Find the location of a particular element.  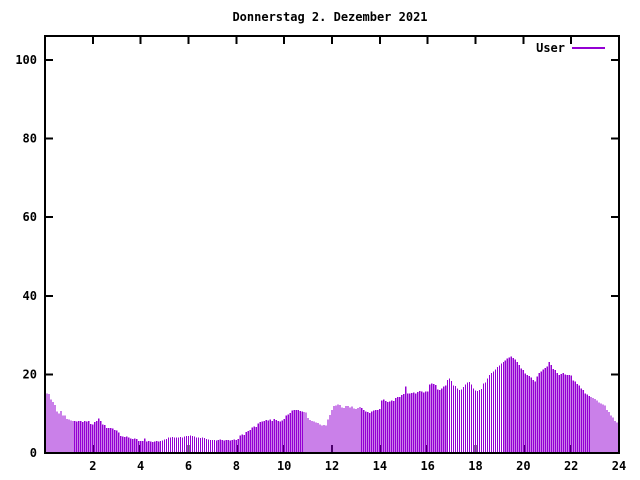

x-tick-label: 2 is located at coordinates (92, 466).